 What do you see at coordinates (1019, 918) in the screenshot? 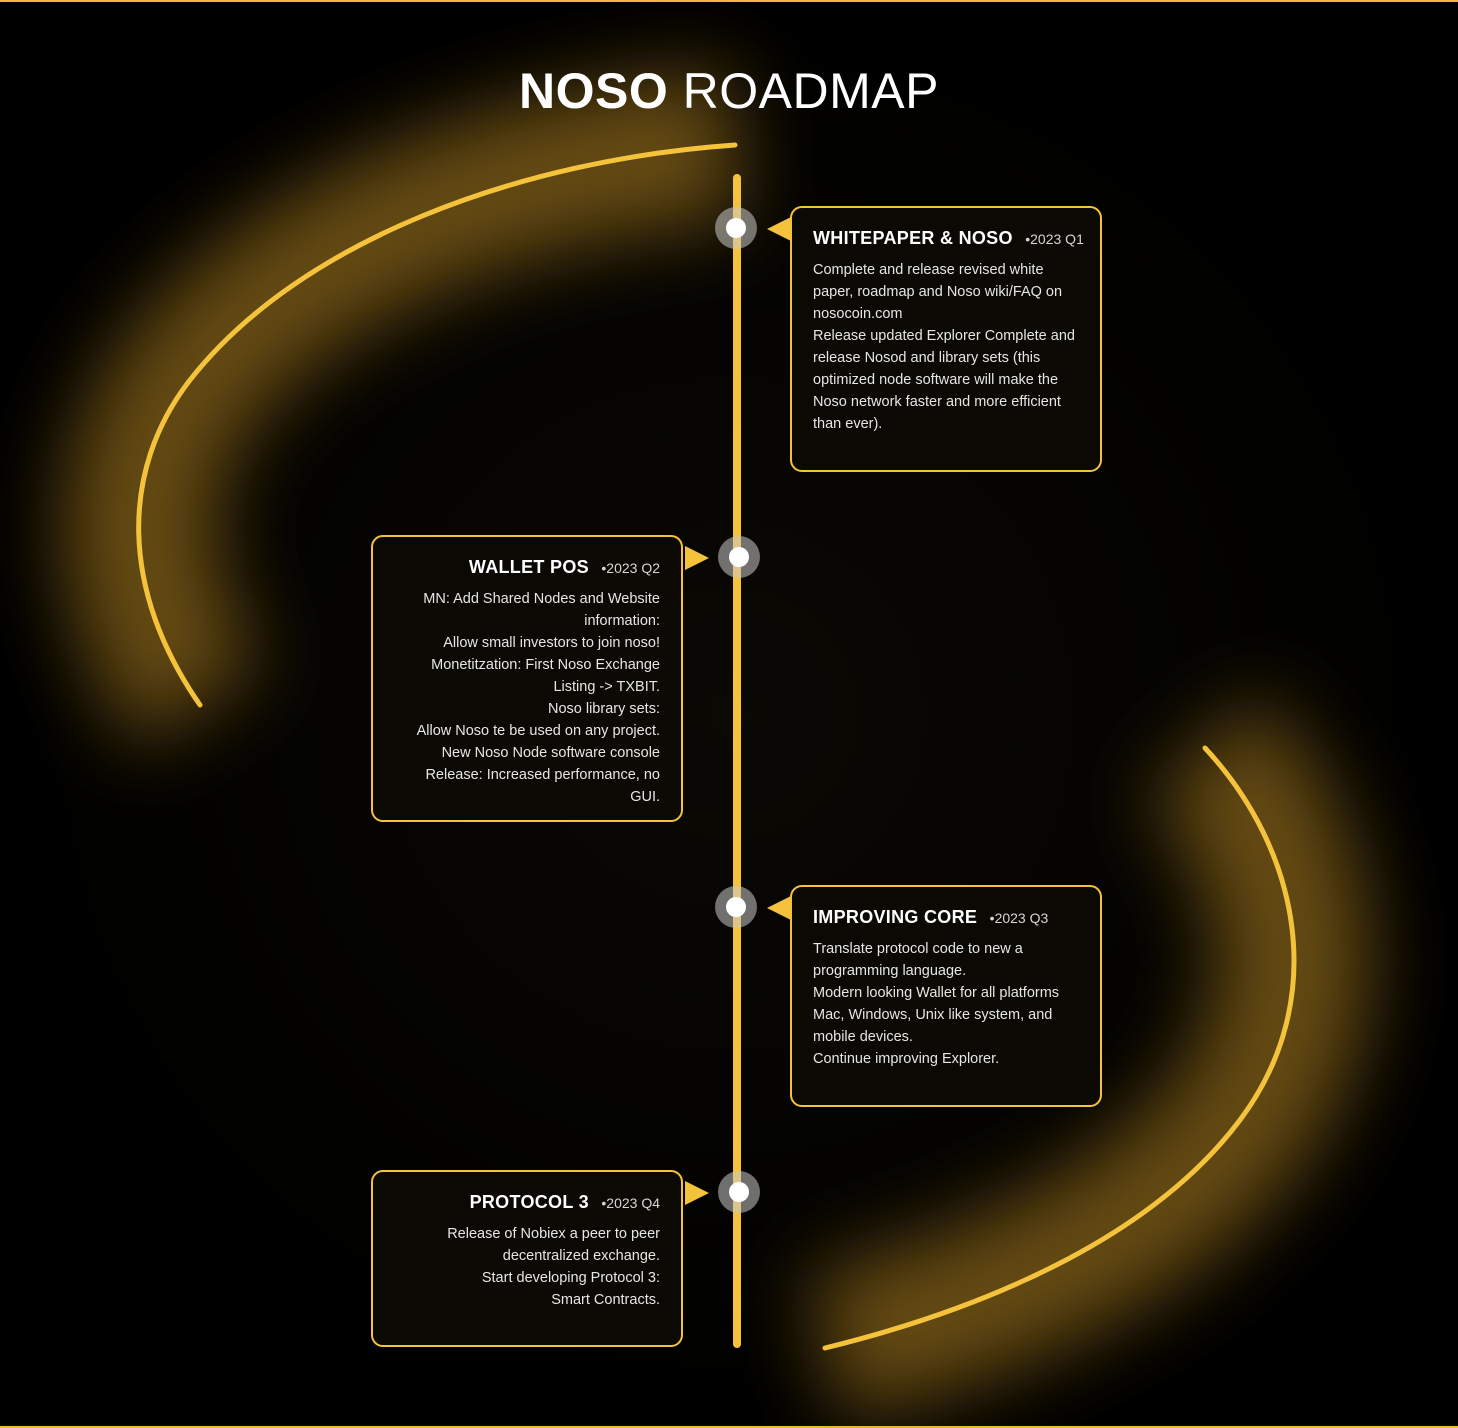
I see `milestone-date: 2023 Q3` at bounding box center [1019, 918].